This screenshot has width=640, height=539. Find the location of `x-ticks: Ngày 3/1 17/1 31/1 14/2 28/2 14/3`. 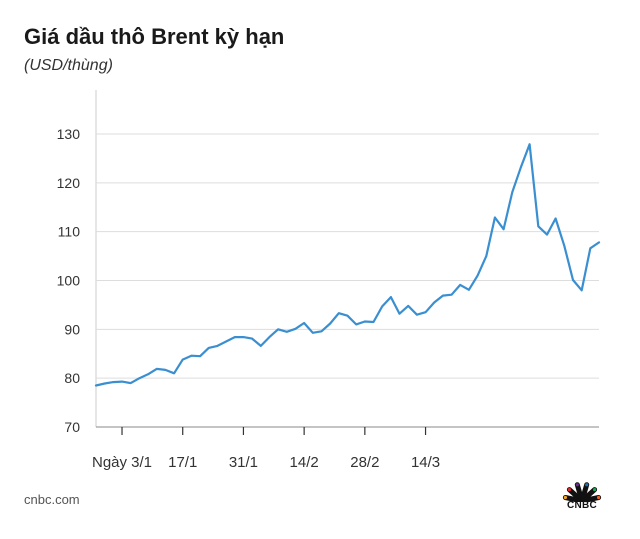

x-ticks: Ngày 3/1 17/1 31/1 14/2 28/2 14/3 is located at coordinates (266, 449).